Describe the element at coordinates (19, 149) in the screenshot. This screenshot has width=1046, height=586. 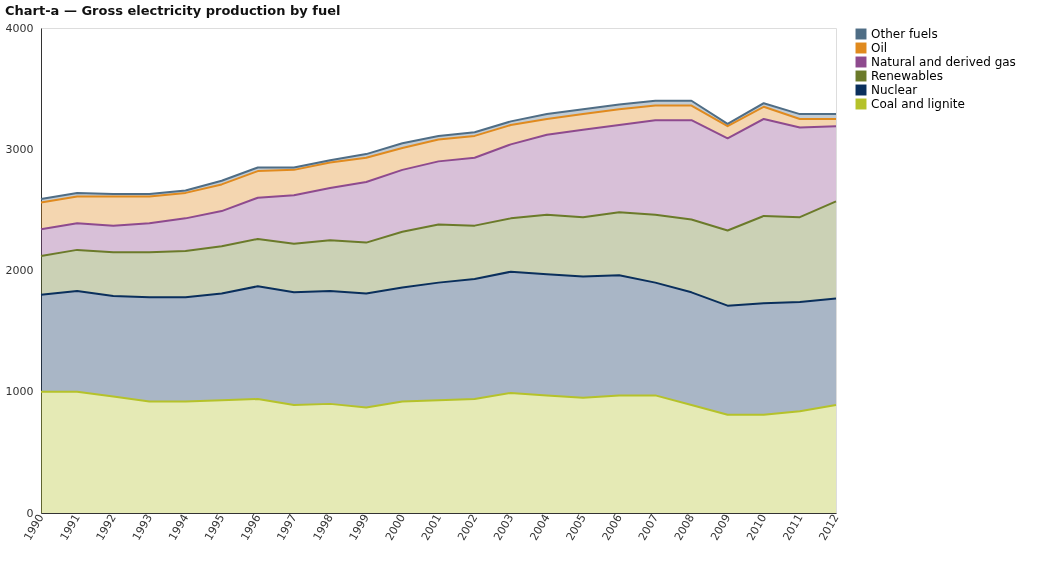
I see `y-tick-label: 3000` at that location.